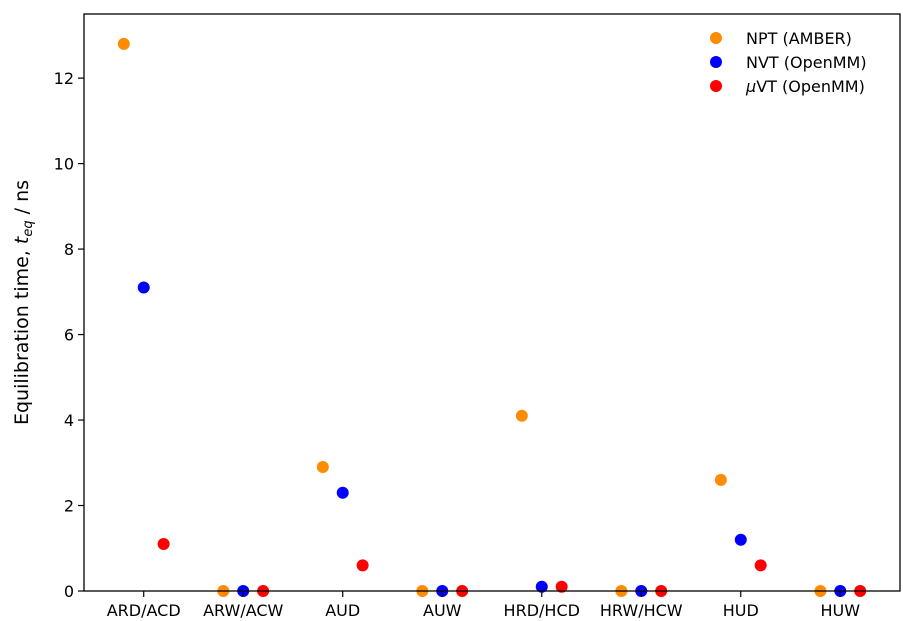  Describe the element at coordinates (442, 610) in the screenshot. I see `x-tick-label: AUW` at that location.